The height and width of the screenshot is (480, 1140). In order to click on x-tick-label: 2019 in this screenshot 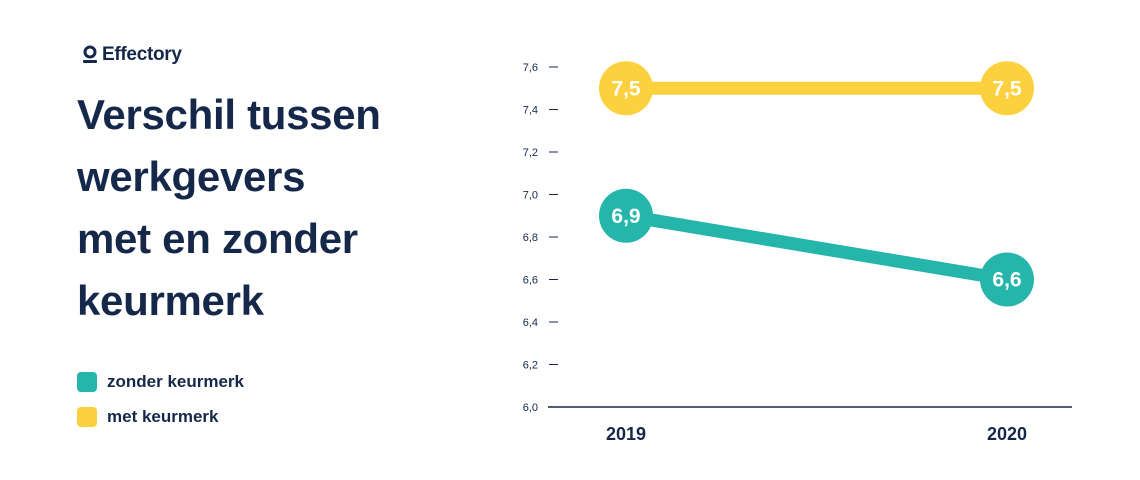, I will do `click(626, 434)`.